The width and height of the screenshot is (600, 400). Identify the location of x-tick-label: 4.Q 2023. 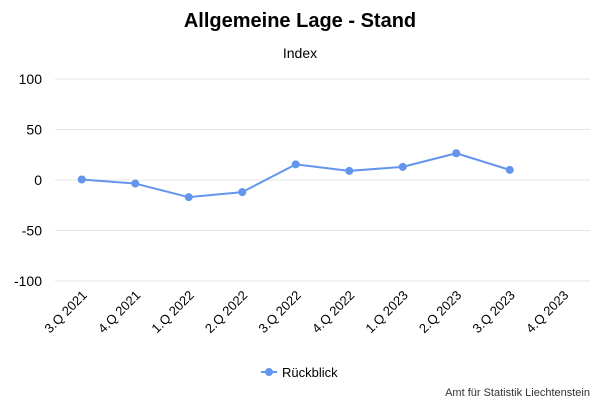
(547, 312).